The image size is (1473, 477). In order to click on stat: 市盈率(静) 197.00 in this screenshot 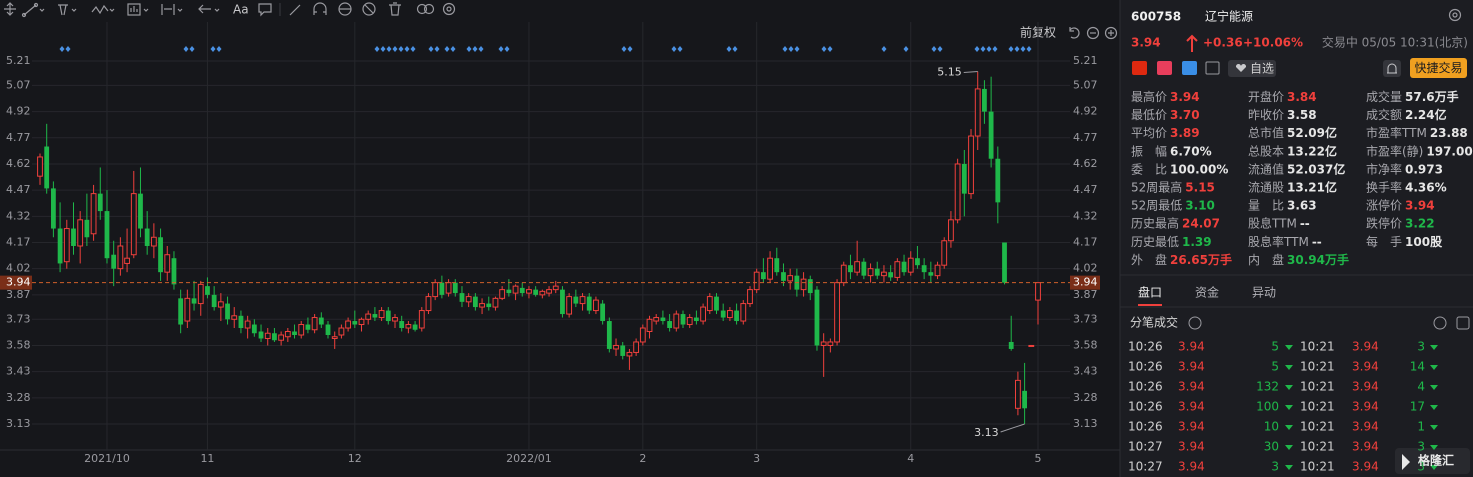, I will do `click(1419, 150)`.